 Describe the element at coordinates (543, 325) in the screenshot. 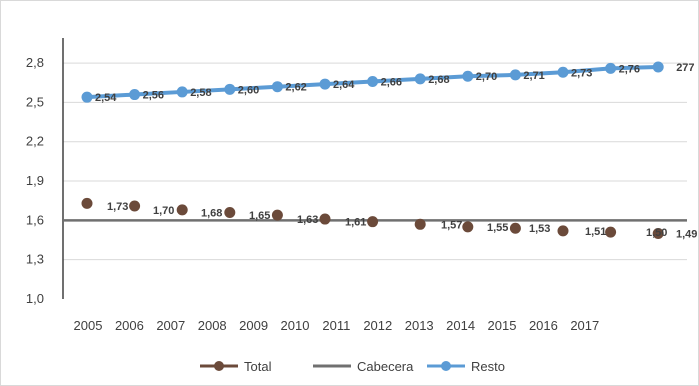

I see `x-tick-label: 2016` at that location.